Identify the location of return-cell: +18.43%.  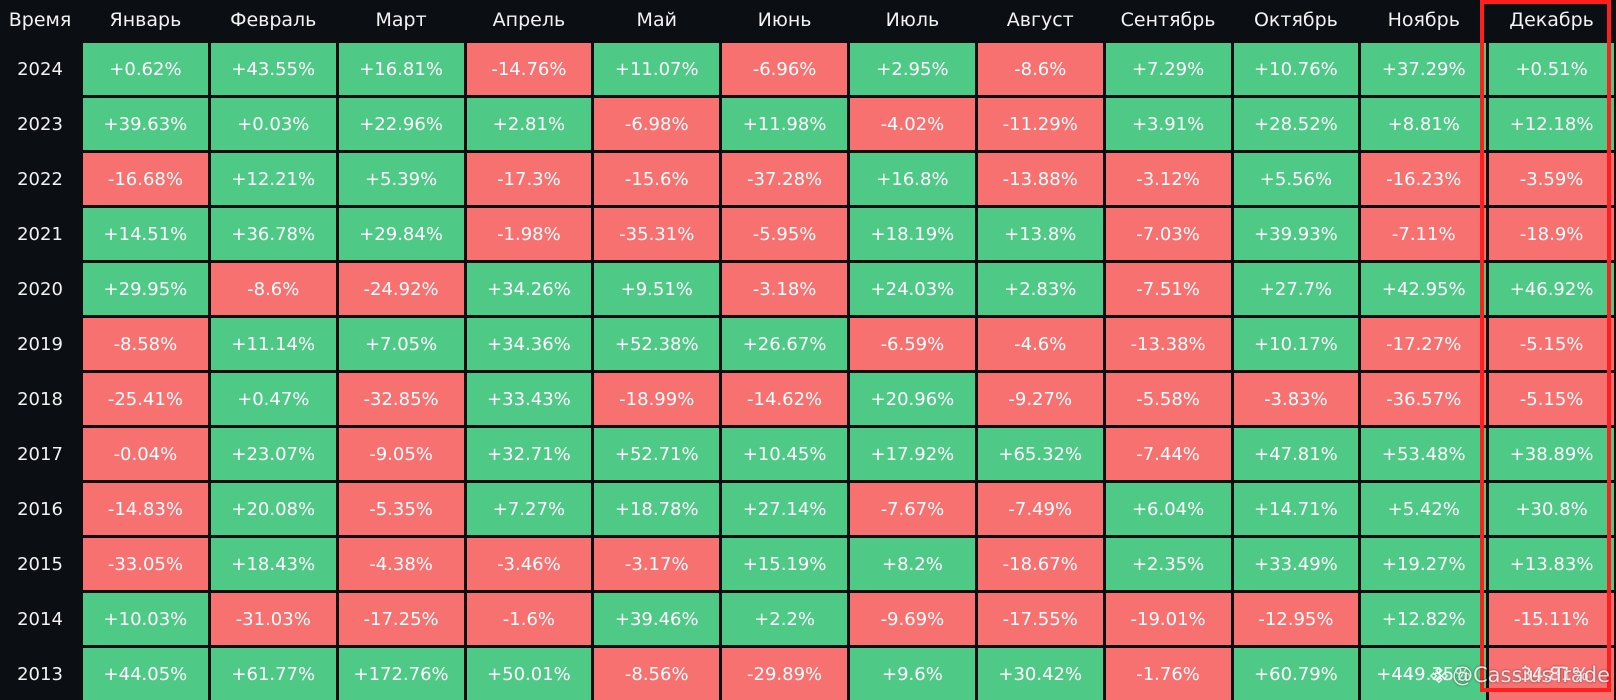
(273, 564).